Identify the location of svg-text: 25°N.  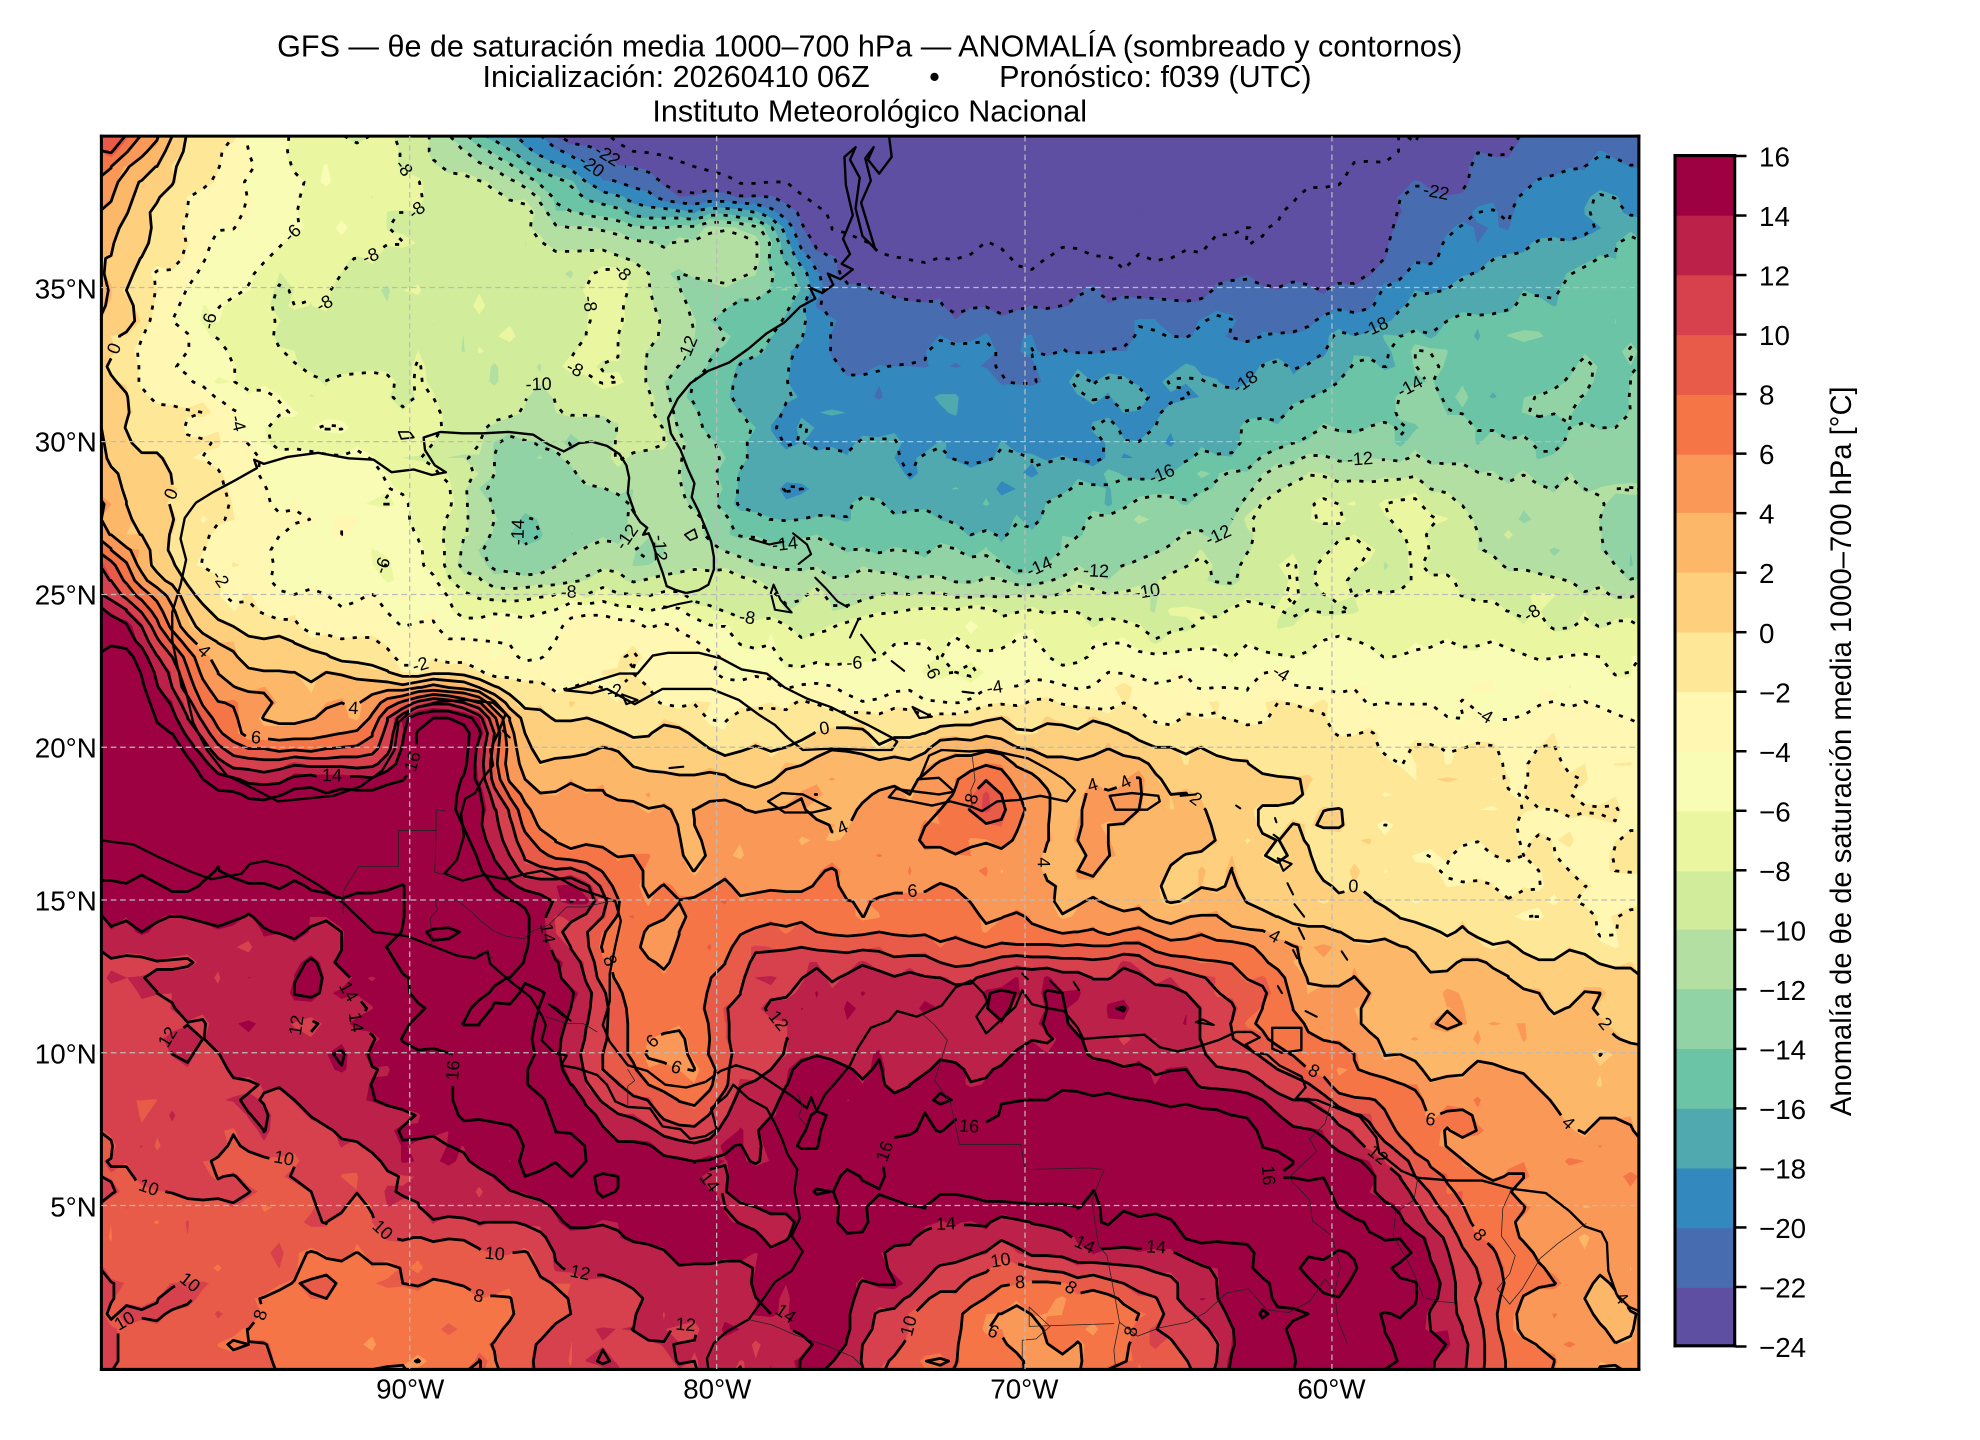
(66, 595).